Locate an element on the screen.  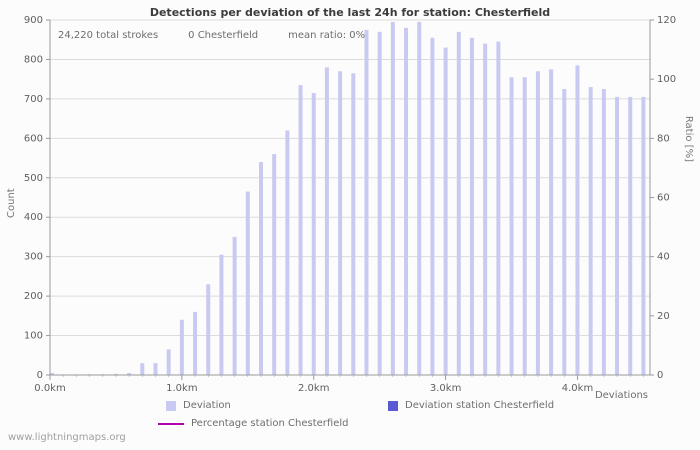
watermark: www.lightningmaps.org is located at coordinates (67, 437).